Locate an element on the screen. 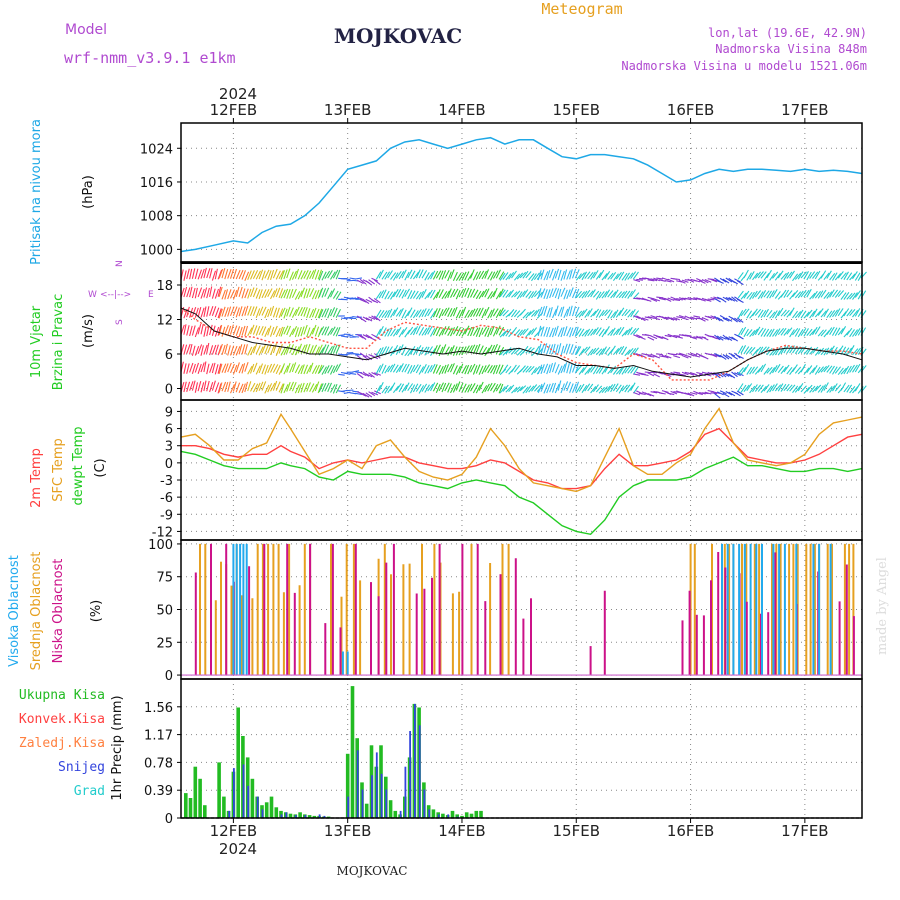  y-tick-label: 0 is located at coordinates (169, 390).